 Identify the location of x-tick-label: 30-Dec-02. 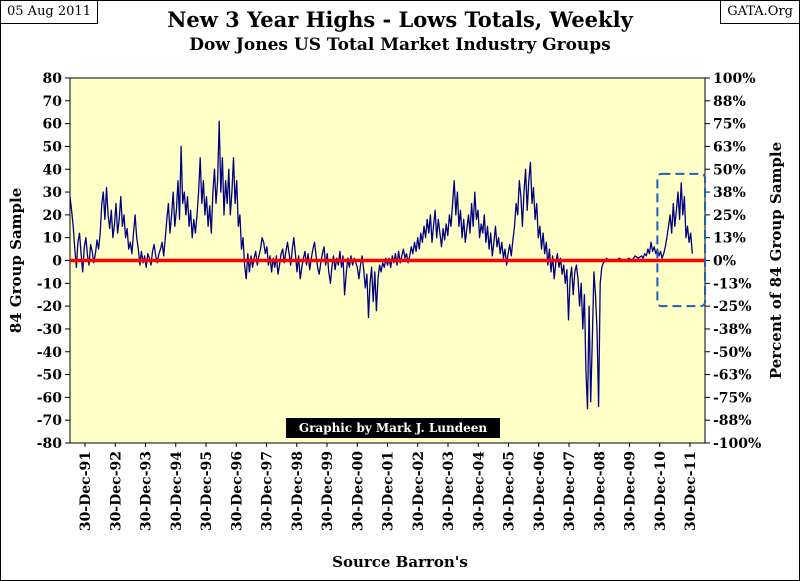
(419, 491).